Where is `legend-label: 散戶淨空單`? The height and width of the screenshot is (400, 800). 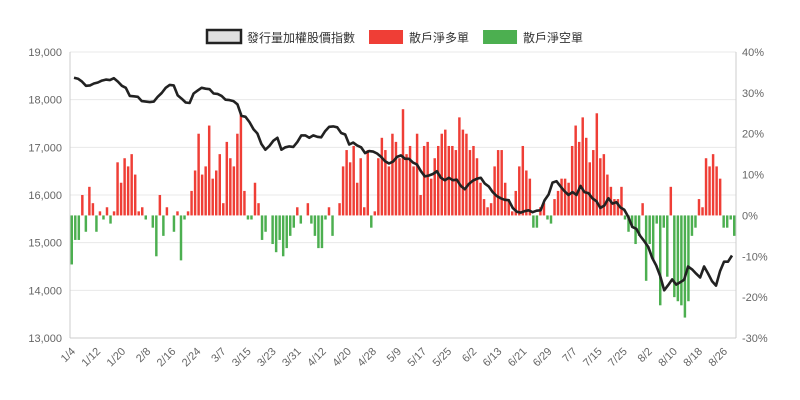
legend-label: 散戶淨空單 is located at coordinates (553, 37).